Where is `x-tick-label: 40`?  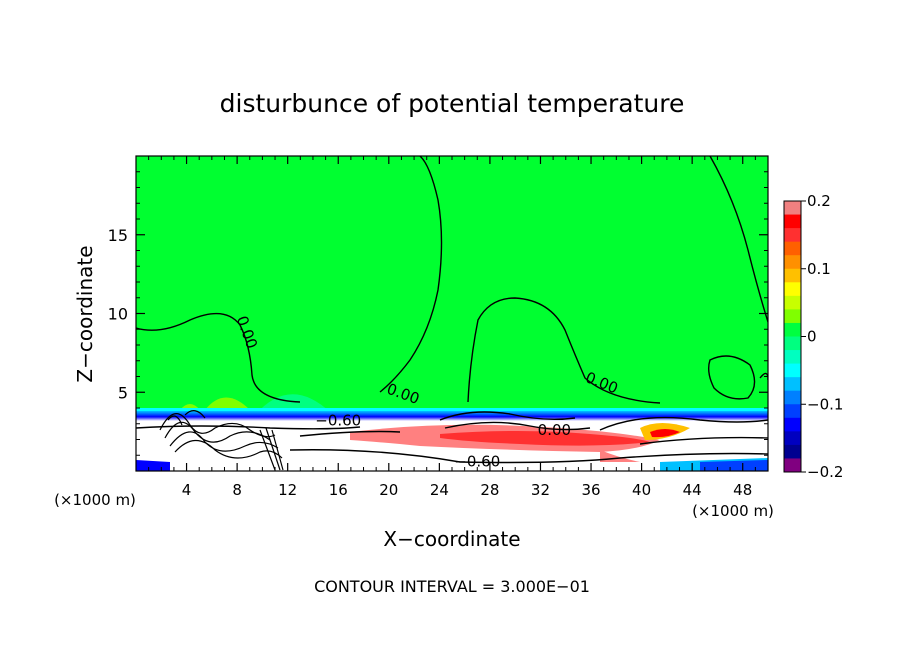
x-tick-label: 40 is located at coordinates (641, 490).